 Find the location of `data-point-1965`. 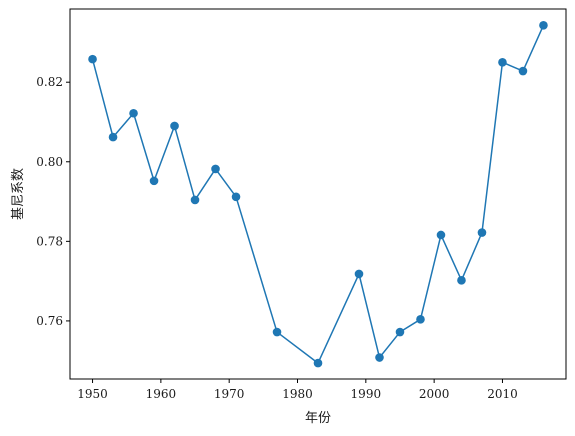

data-point-1965 is located at coordinates (195, 200).